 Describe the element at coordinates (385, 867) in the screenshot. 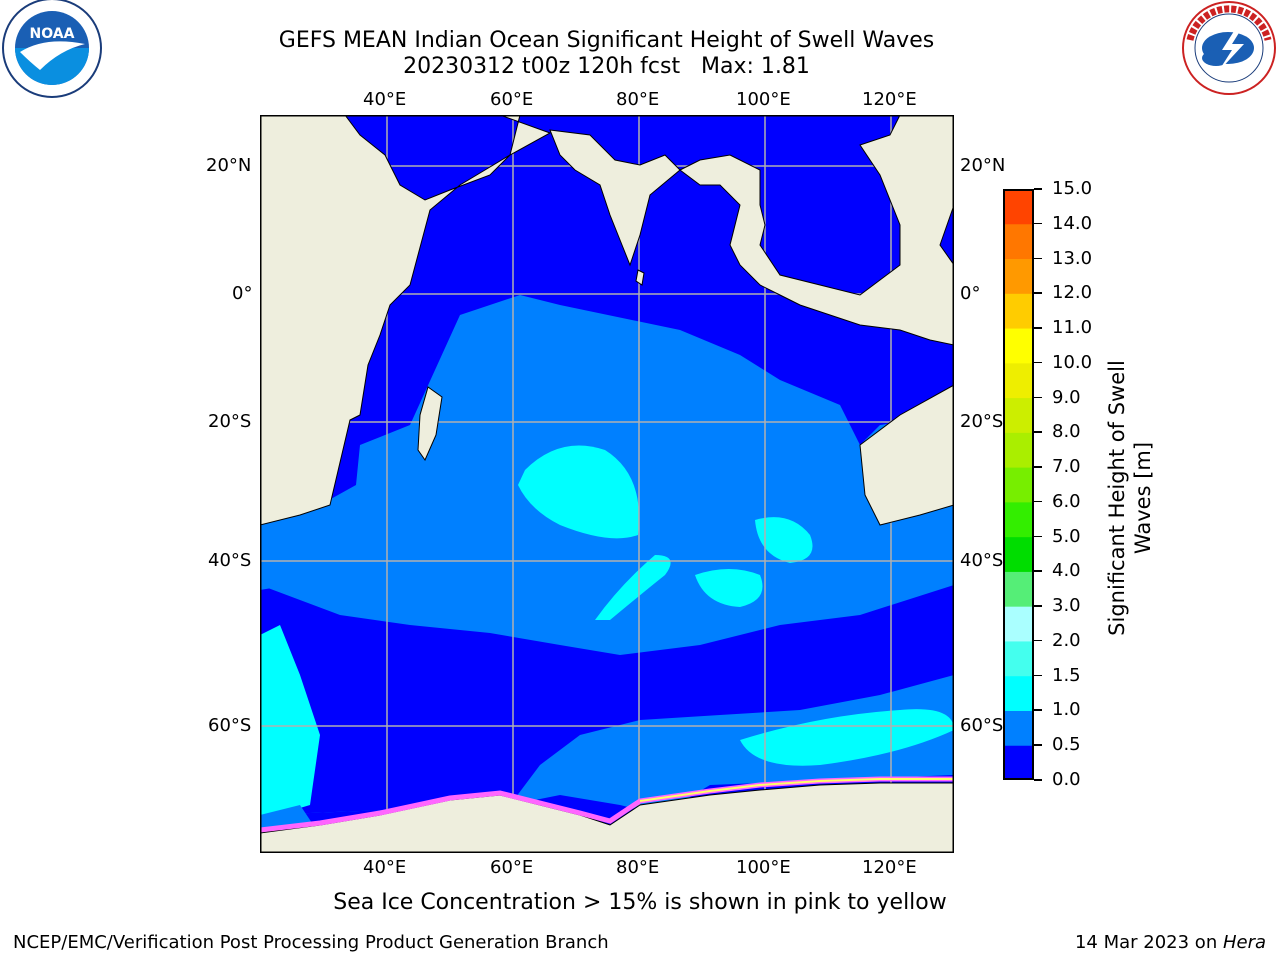

I see `lon-label-bottom: 40°E` at that location.